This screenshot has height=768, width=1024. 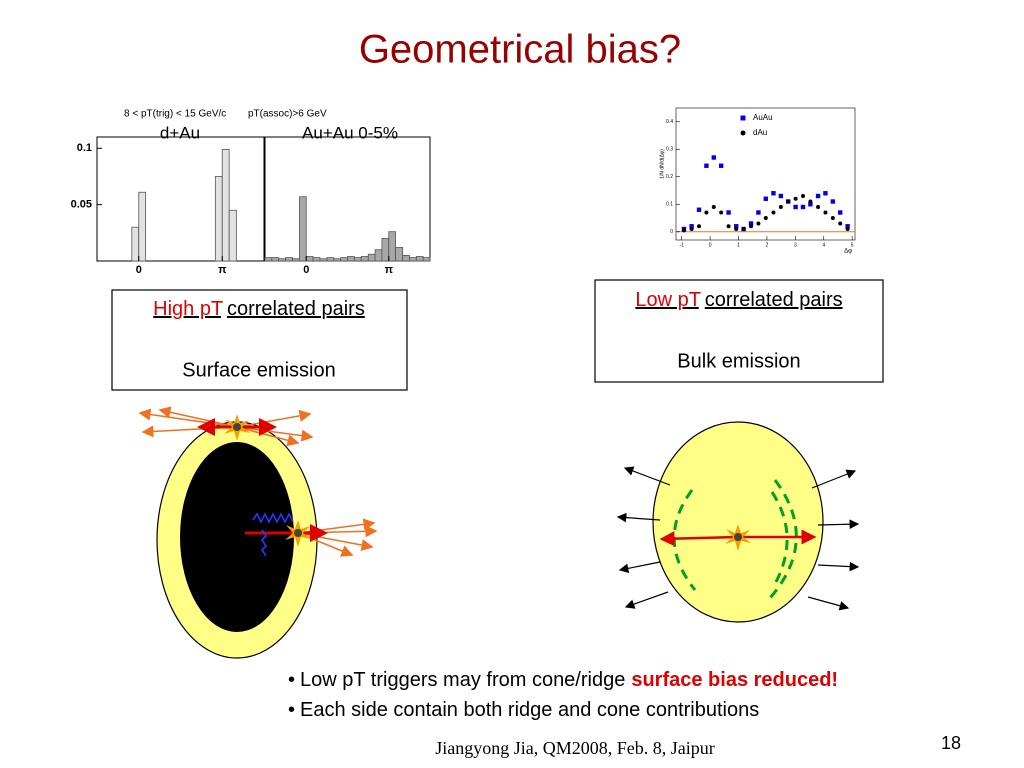 What do you see at coordinates (662, 164) in the screenshot?
I see `y-axis-label: 1/N dN/d(Δφ)` at bounding box center [662, 164].